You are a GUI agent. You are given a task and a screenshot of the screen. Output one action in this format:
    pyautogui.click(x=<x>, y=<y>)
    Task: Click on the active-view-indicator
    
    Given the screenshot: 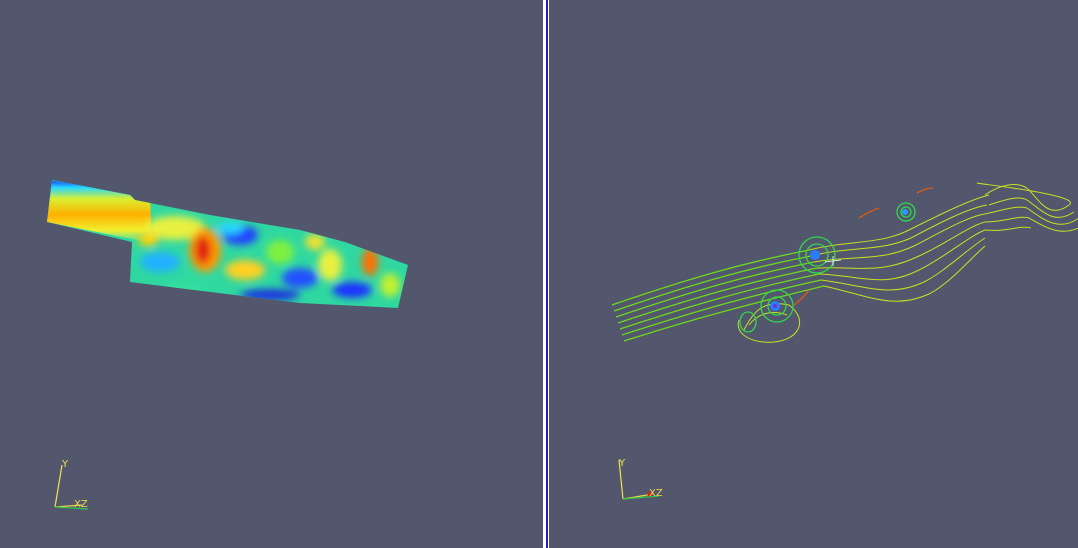 What is the action you would take?
    pyautogui.click(x=547, y=274)
    